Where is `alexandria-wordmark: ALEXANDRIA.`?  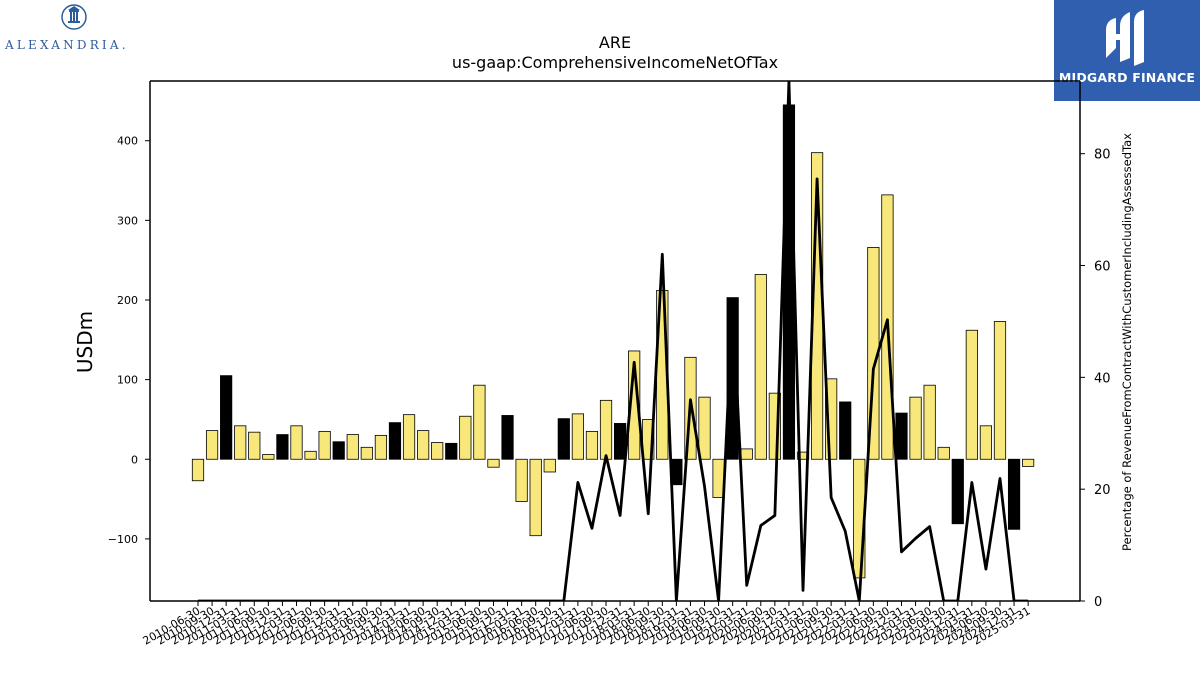
alexandria-wordmark: ALEXANDRIA. is located at coordinates (67, 45).